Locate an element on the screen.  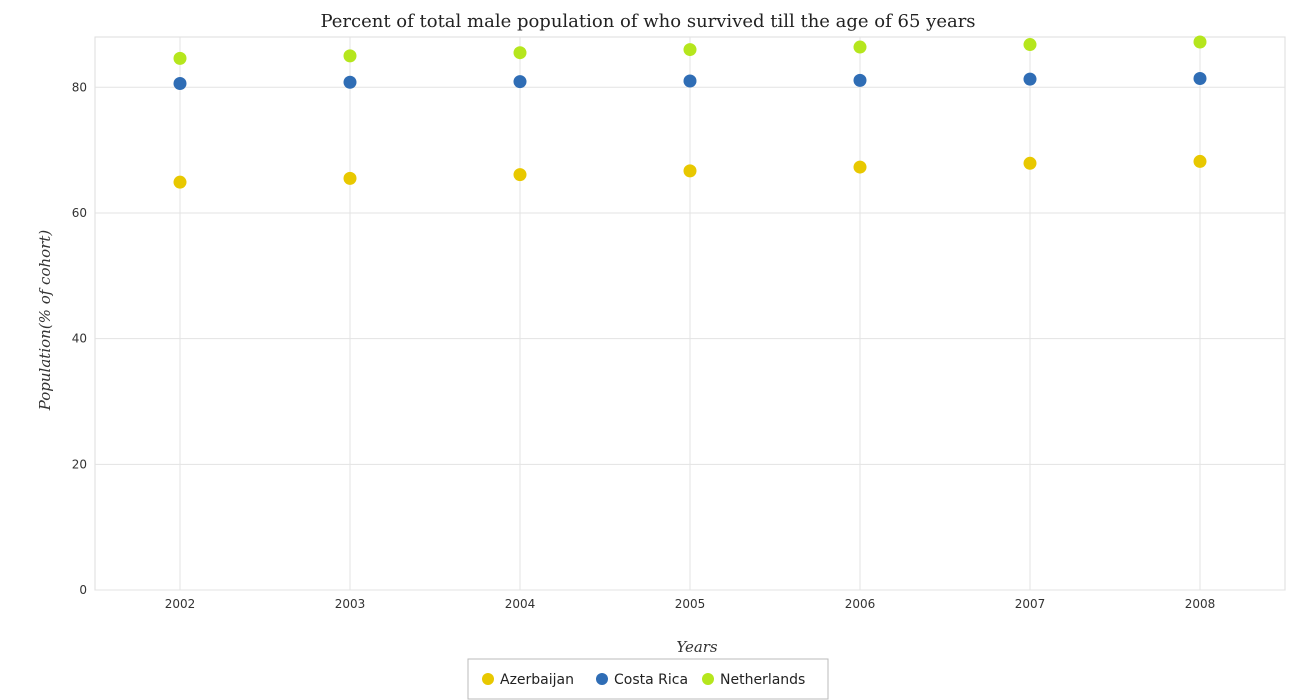
y-axis-label: Population(% of cohort) is located at coordinates (45, 321).